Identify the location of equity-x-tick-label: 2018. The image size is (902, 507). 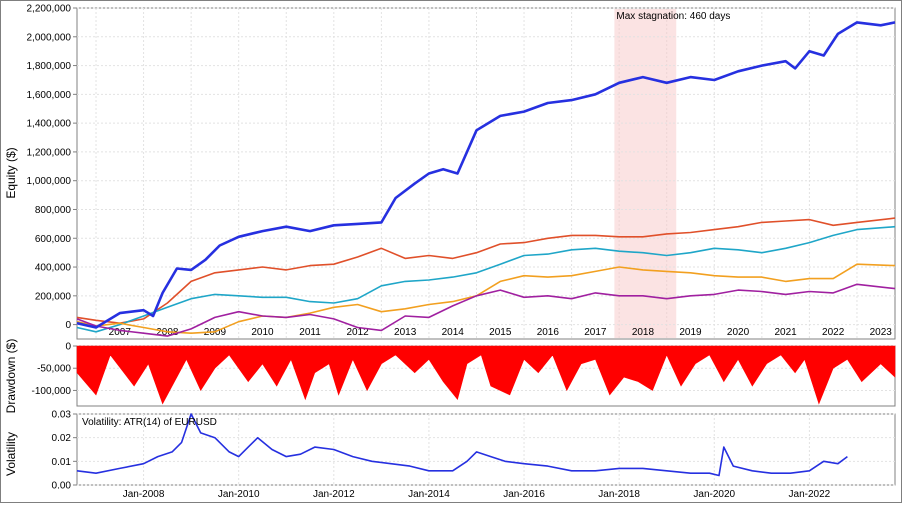
(643, 332).